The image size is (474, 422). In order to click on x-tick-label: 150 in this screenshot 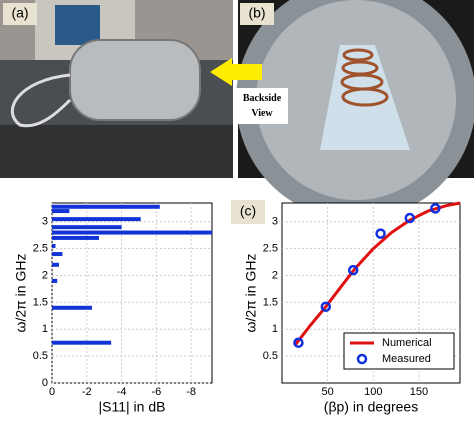, I will do `click(419, 392)`.